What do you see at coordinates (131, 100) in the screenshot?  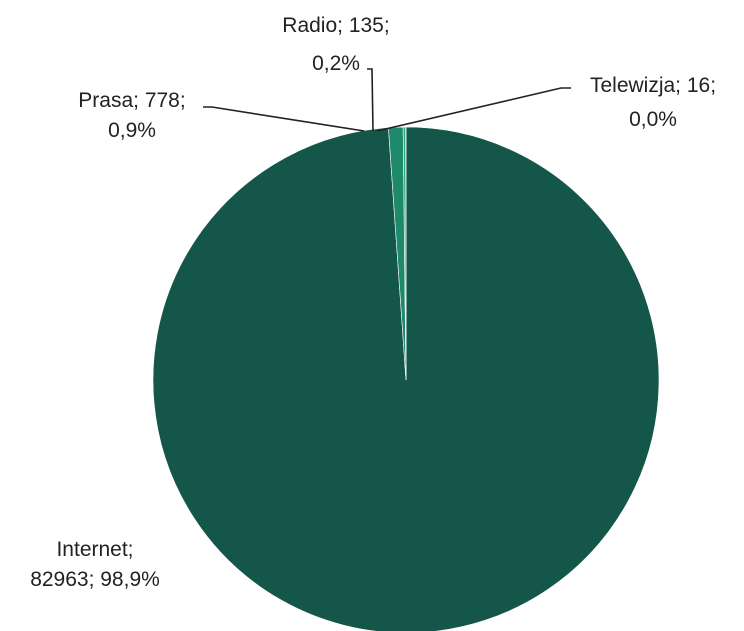 I see `data-label-prasa-line1: Prasa; 778;` at bounding box center [131, 100].